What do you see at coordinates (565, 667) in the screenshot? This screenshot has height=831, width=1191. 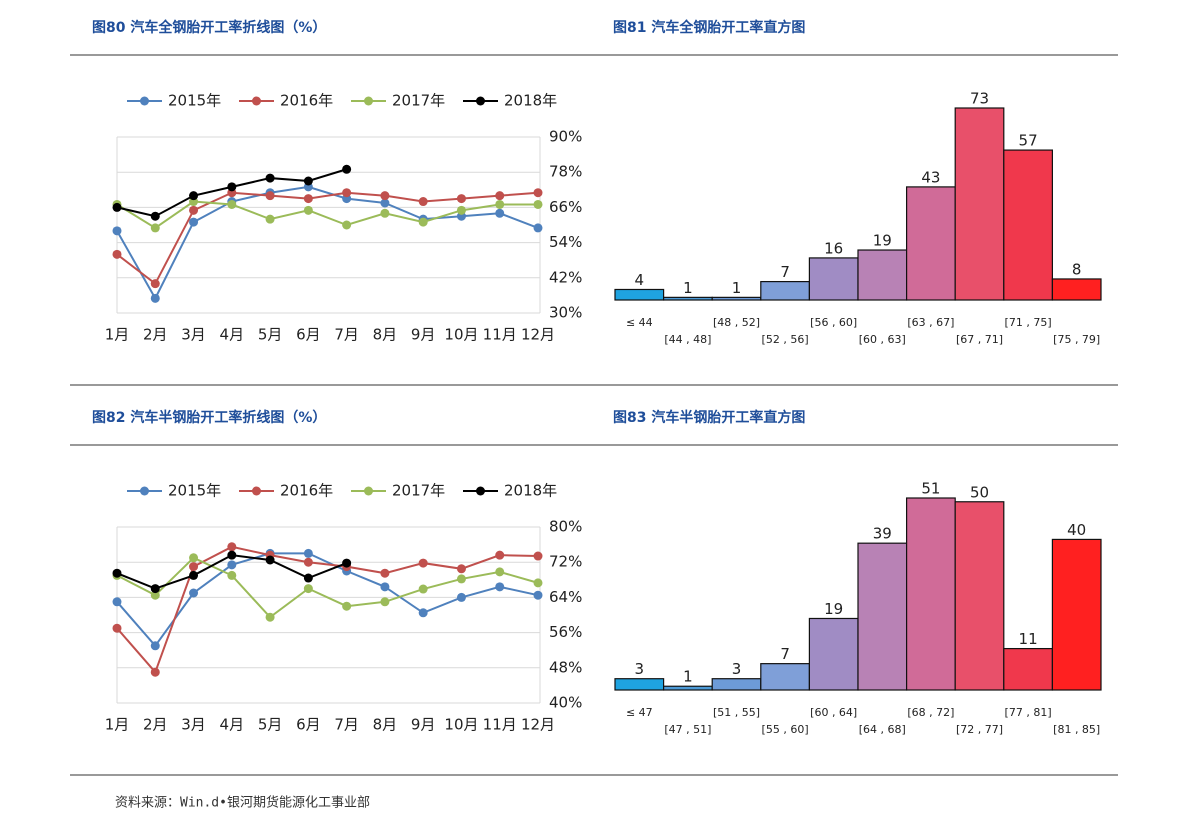 I see `y-tick-label: 48%` at bounding box center [565, 667].